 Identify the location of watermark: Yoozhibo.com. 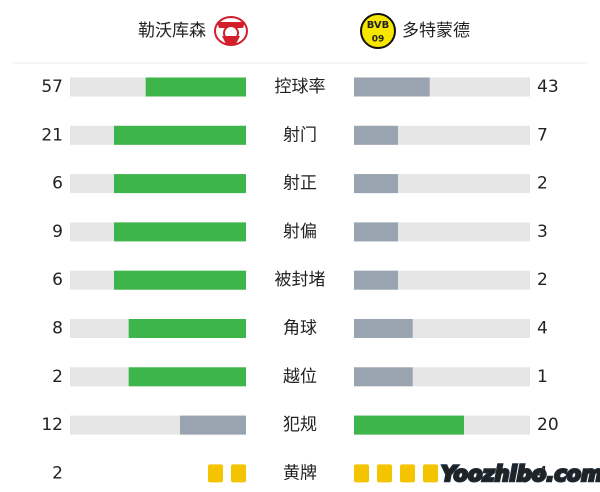
(520, 474).